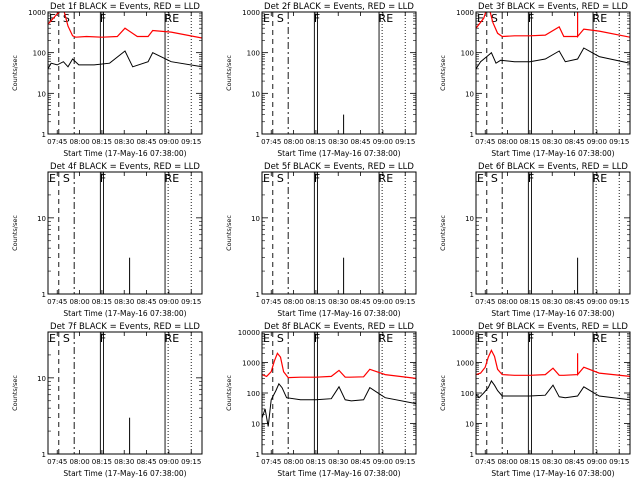 The height and width of the screenshot is (480, 640). What do you see at coordinates (553, 7) in the screenshot?
I see `panel-title: Det 3f BLACK = Events, RED = LLD` at bounding box center [553, 7].